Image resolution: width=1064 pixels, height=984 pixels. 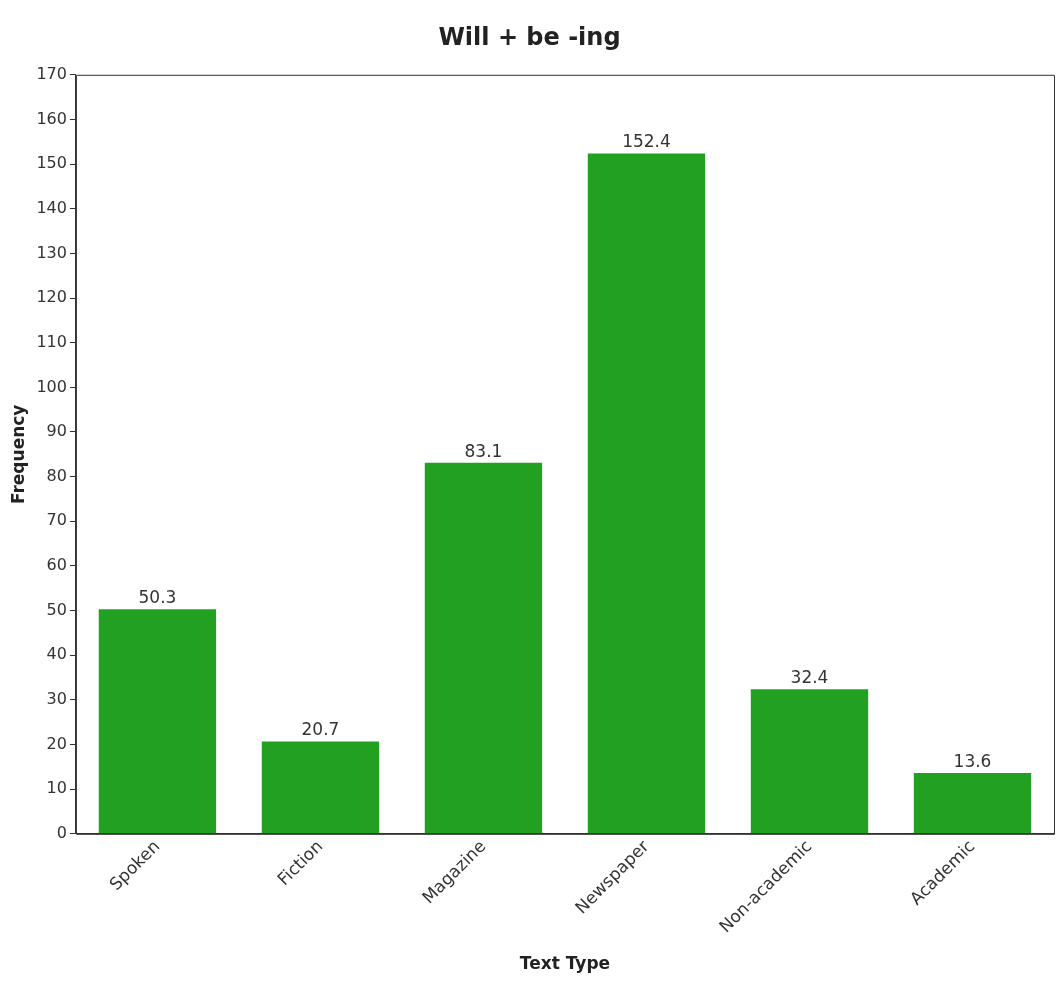 What do you see at coordinates (529, 36) in the screenshot?
I see `chart-title: Will + be -ing` at bounding box center [529, 36].